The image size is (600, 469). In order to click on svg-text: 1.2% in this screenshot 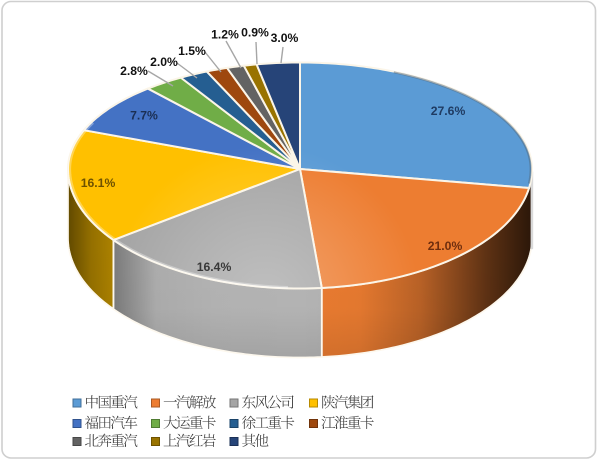, I will do `click(225, 35)`.